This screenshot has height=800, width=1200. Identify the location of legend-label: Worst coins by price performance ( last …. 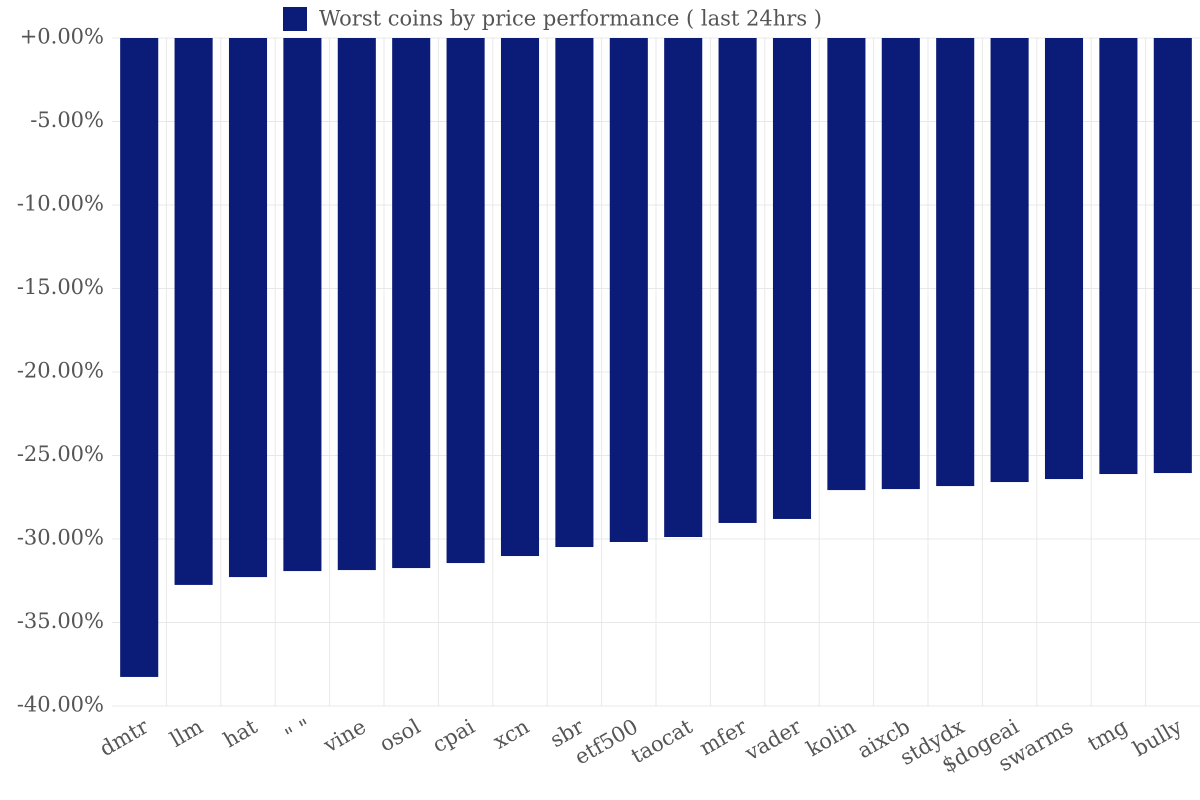
(570, 19).